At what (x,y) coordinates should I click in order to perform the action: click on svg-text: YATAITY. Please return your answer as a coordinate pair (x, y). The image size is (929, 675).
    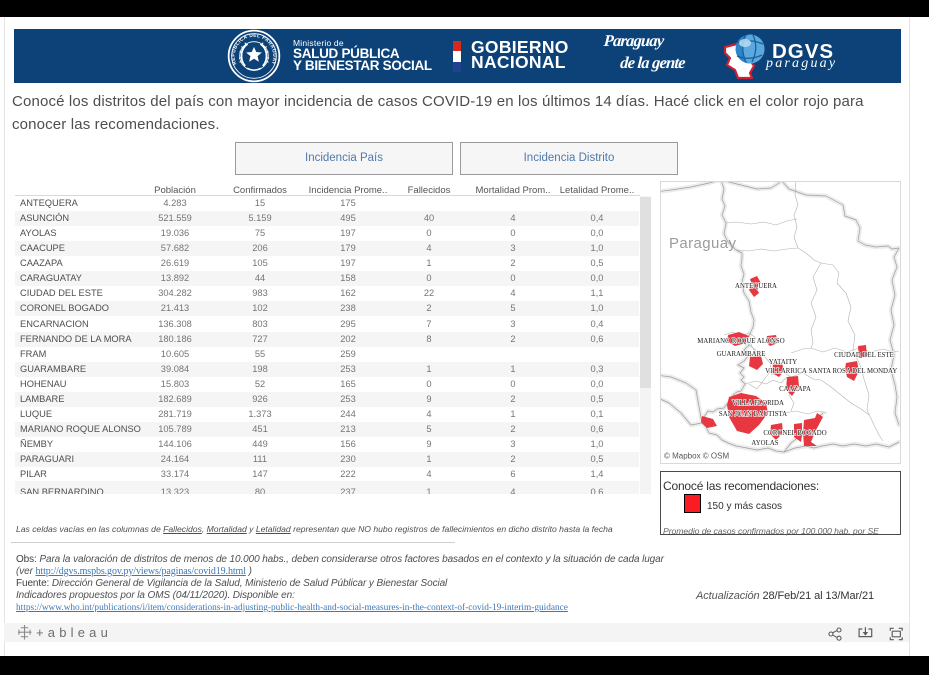
    Looking at the image, I should click on (783, 362).